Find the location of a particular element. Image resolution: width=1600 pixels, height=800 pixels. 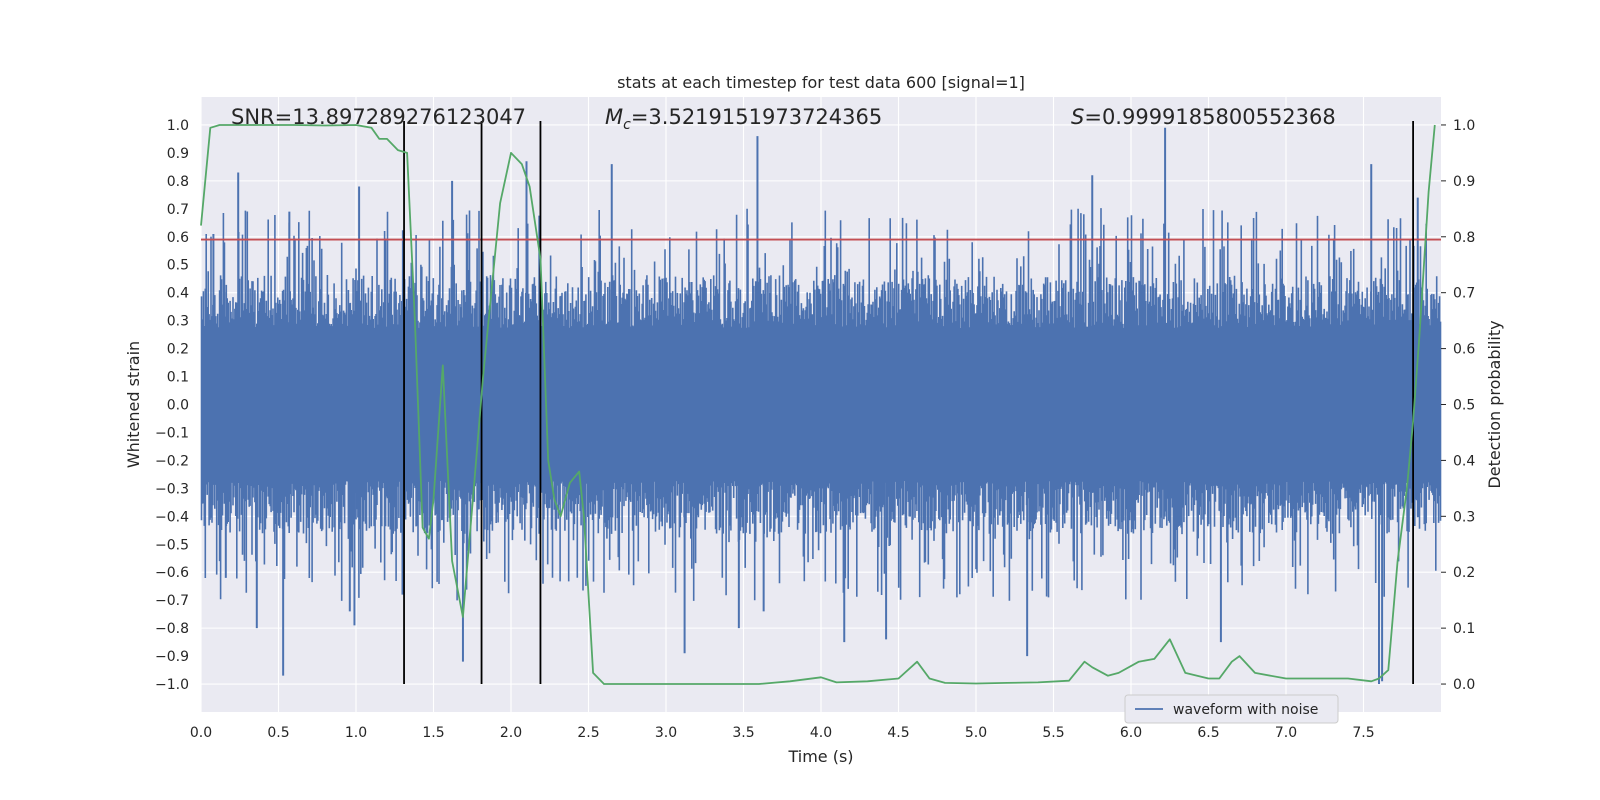

mc-annotation: Mc=3.5219151973724365 is located at coordinates (743, 119).